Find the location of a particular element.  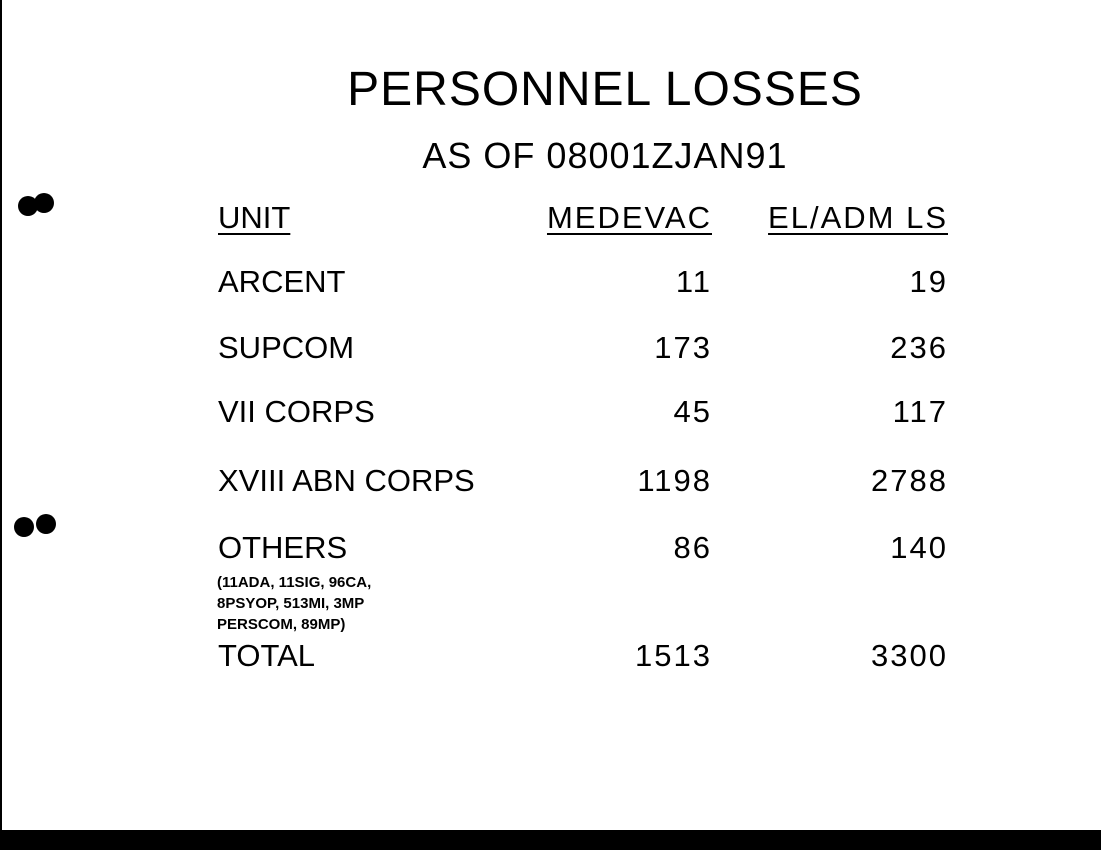

others-note-line: 8PSYOP, 513MI, 3MP is located at coordinates (291, 603).